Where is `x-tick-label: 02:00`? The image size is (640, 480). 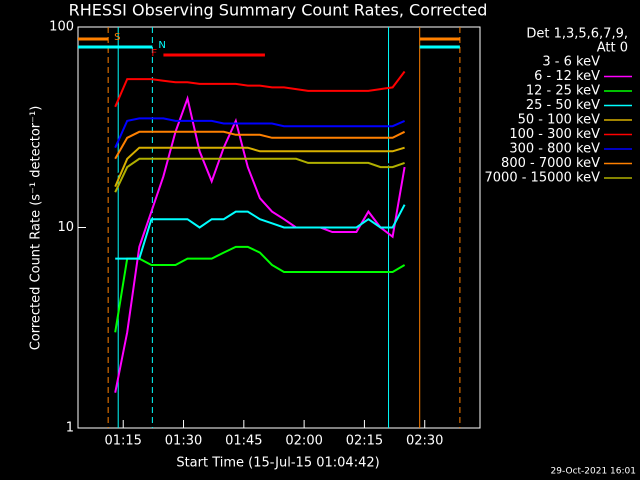
x-tick-label: 02:00 is located at coordinates (303, 441).